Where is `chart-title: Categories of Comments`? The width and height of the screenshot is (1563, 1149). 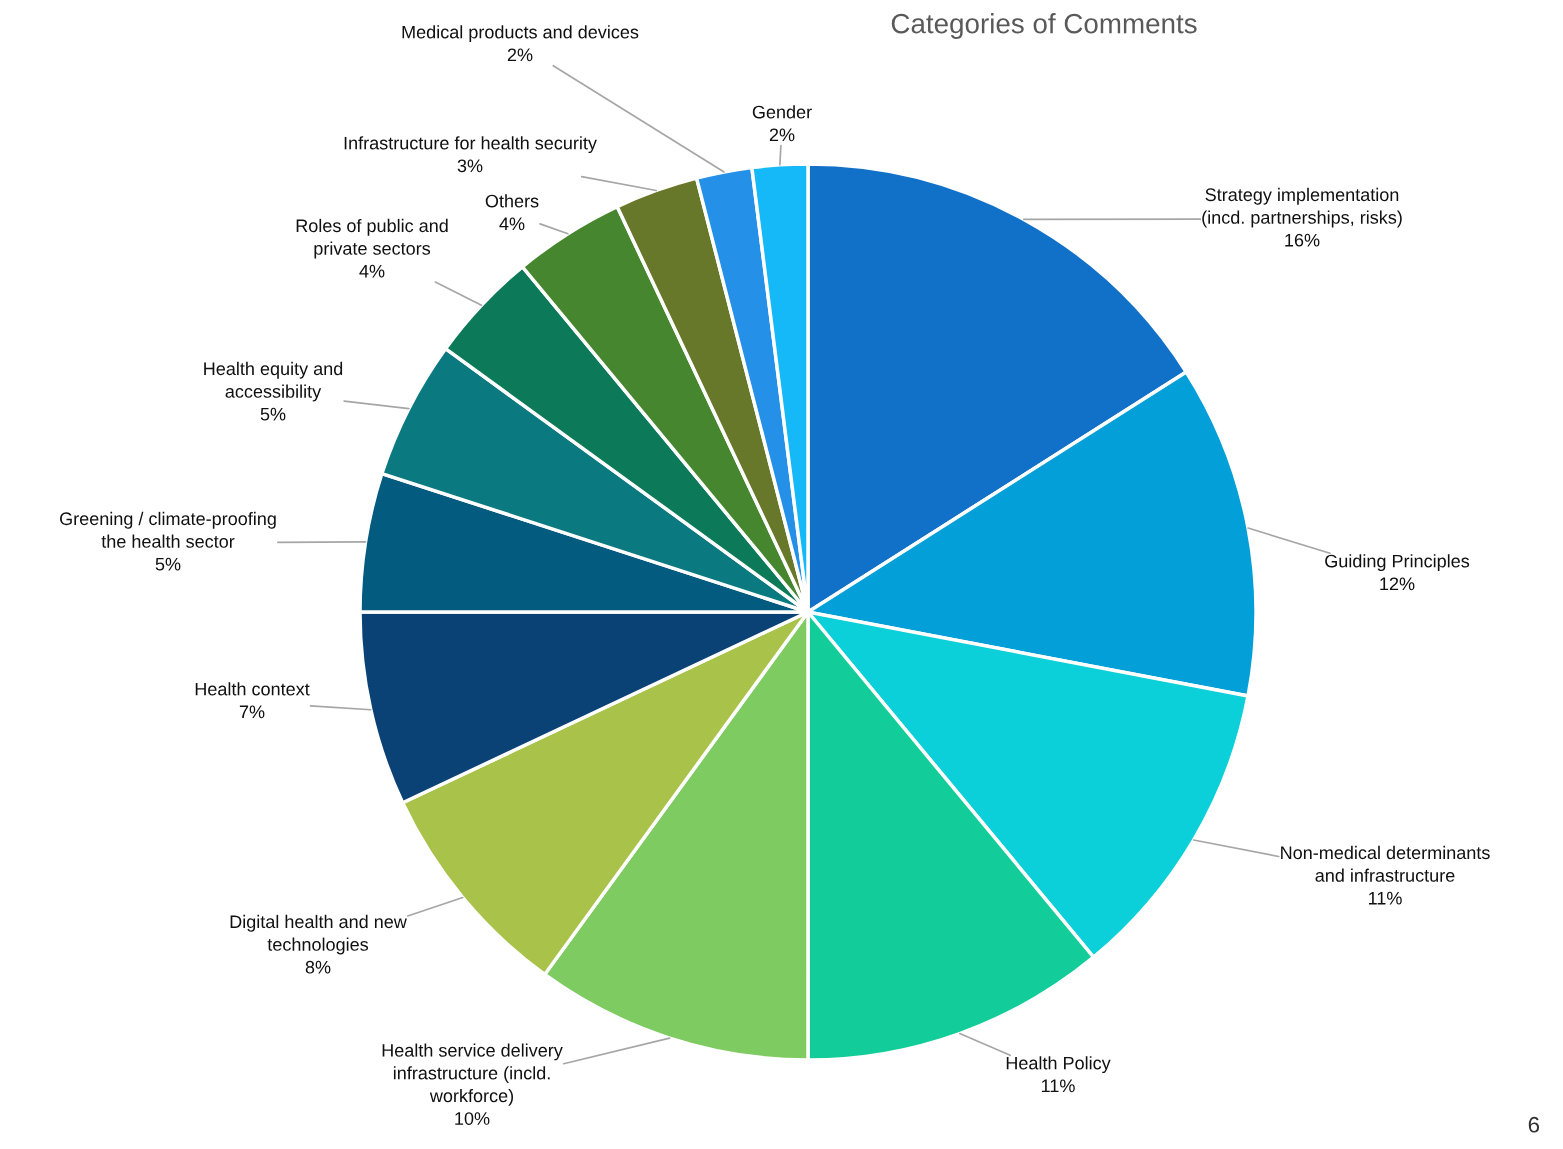
chart-title: Categories of Comments is located at coordinates (1044, 26).